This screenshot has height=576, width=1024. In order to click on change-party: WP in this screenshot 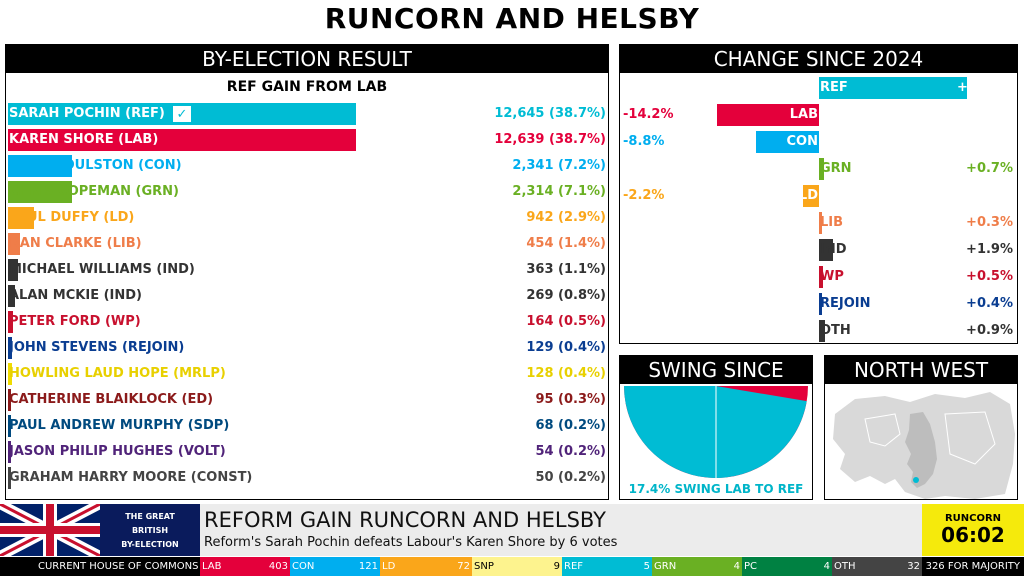, I will do `click(832, 276)`.